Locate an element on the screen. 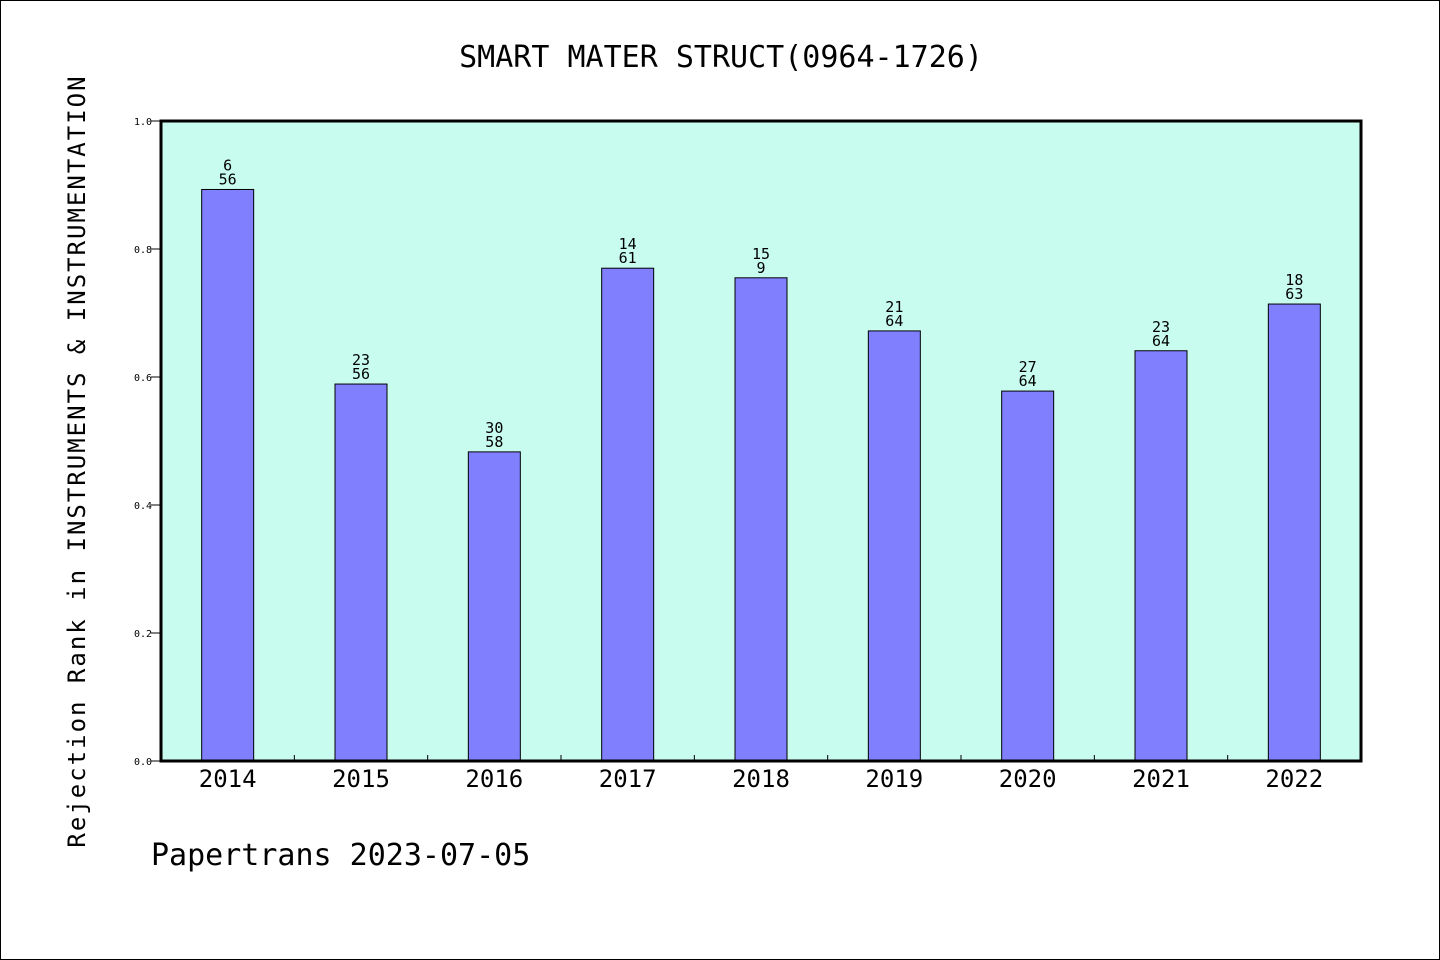 The width and height of the screenshot is (1440, 960). y-tick-label: 0.0 is located at coordinates (143, 762).